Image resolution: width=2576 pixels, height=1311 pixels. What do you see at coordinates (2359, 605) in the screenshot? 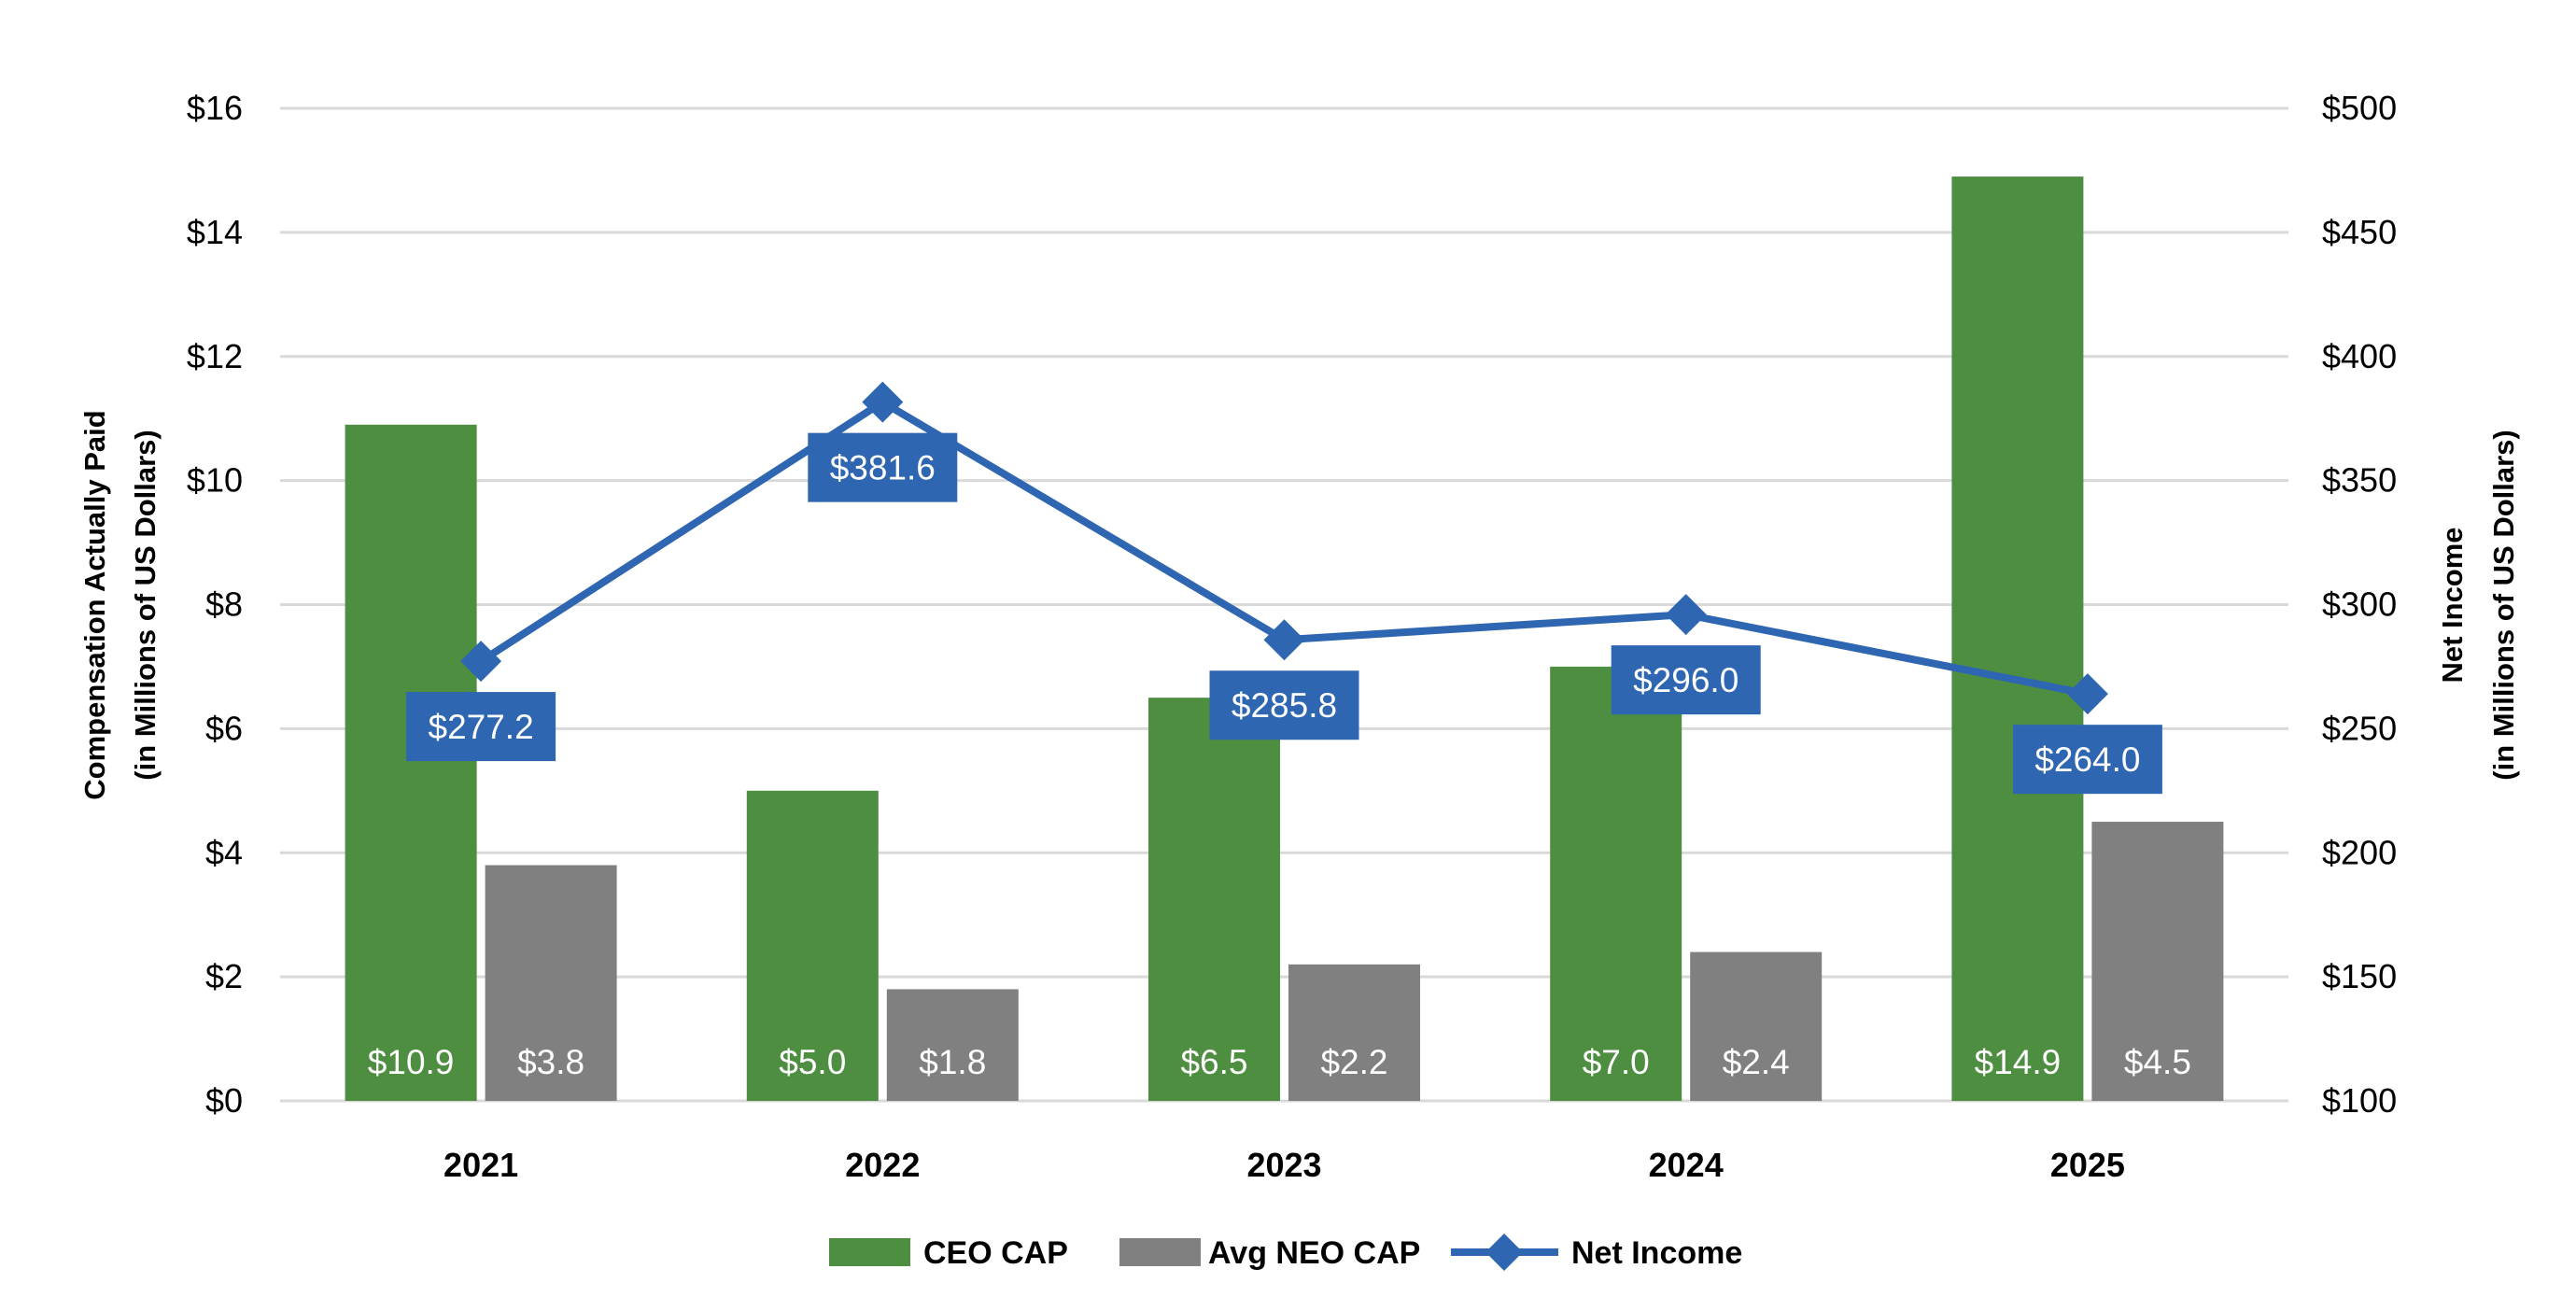
I see `right-axis-tick-label: $300` at bounding box center [2359, 605].